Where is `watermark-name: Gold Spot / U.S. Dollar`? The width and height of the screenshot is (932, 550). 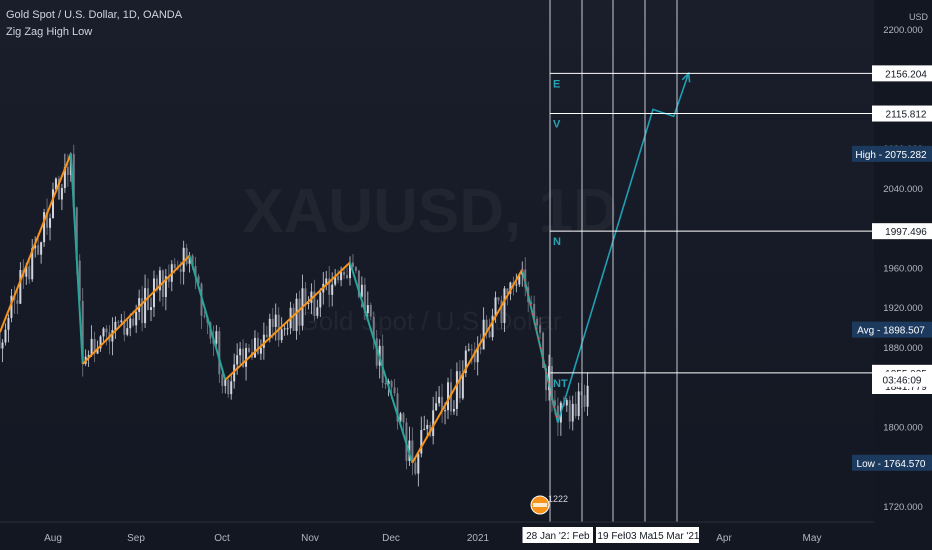
watermark-name: Gold Spot / U.S. Dollar is located at coordinates (430, 321).